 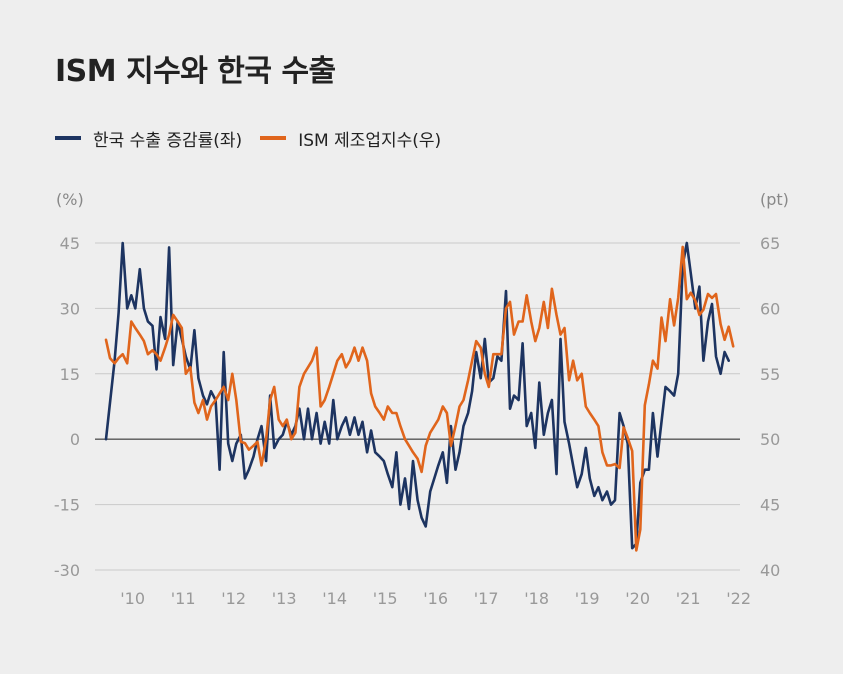 I want to click on x-axis-tick-label: '18, so click(x=536, y=598).